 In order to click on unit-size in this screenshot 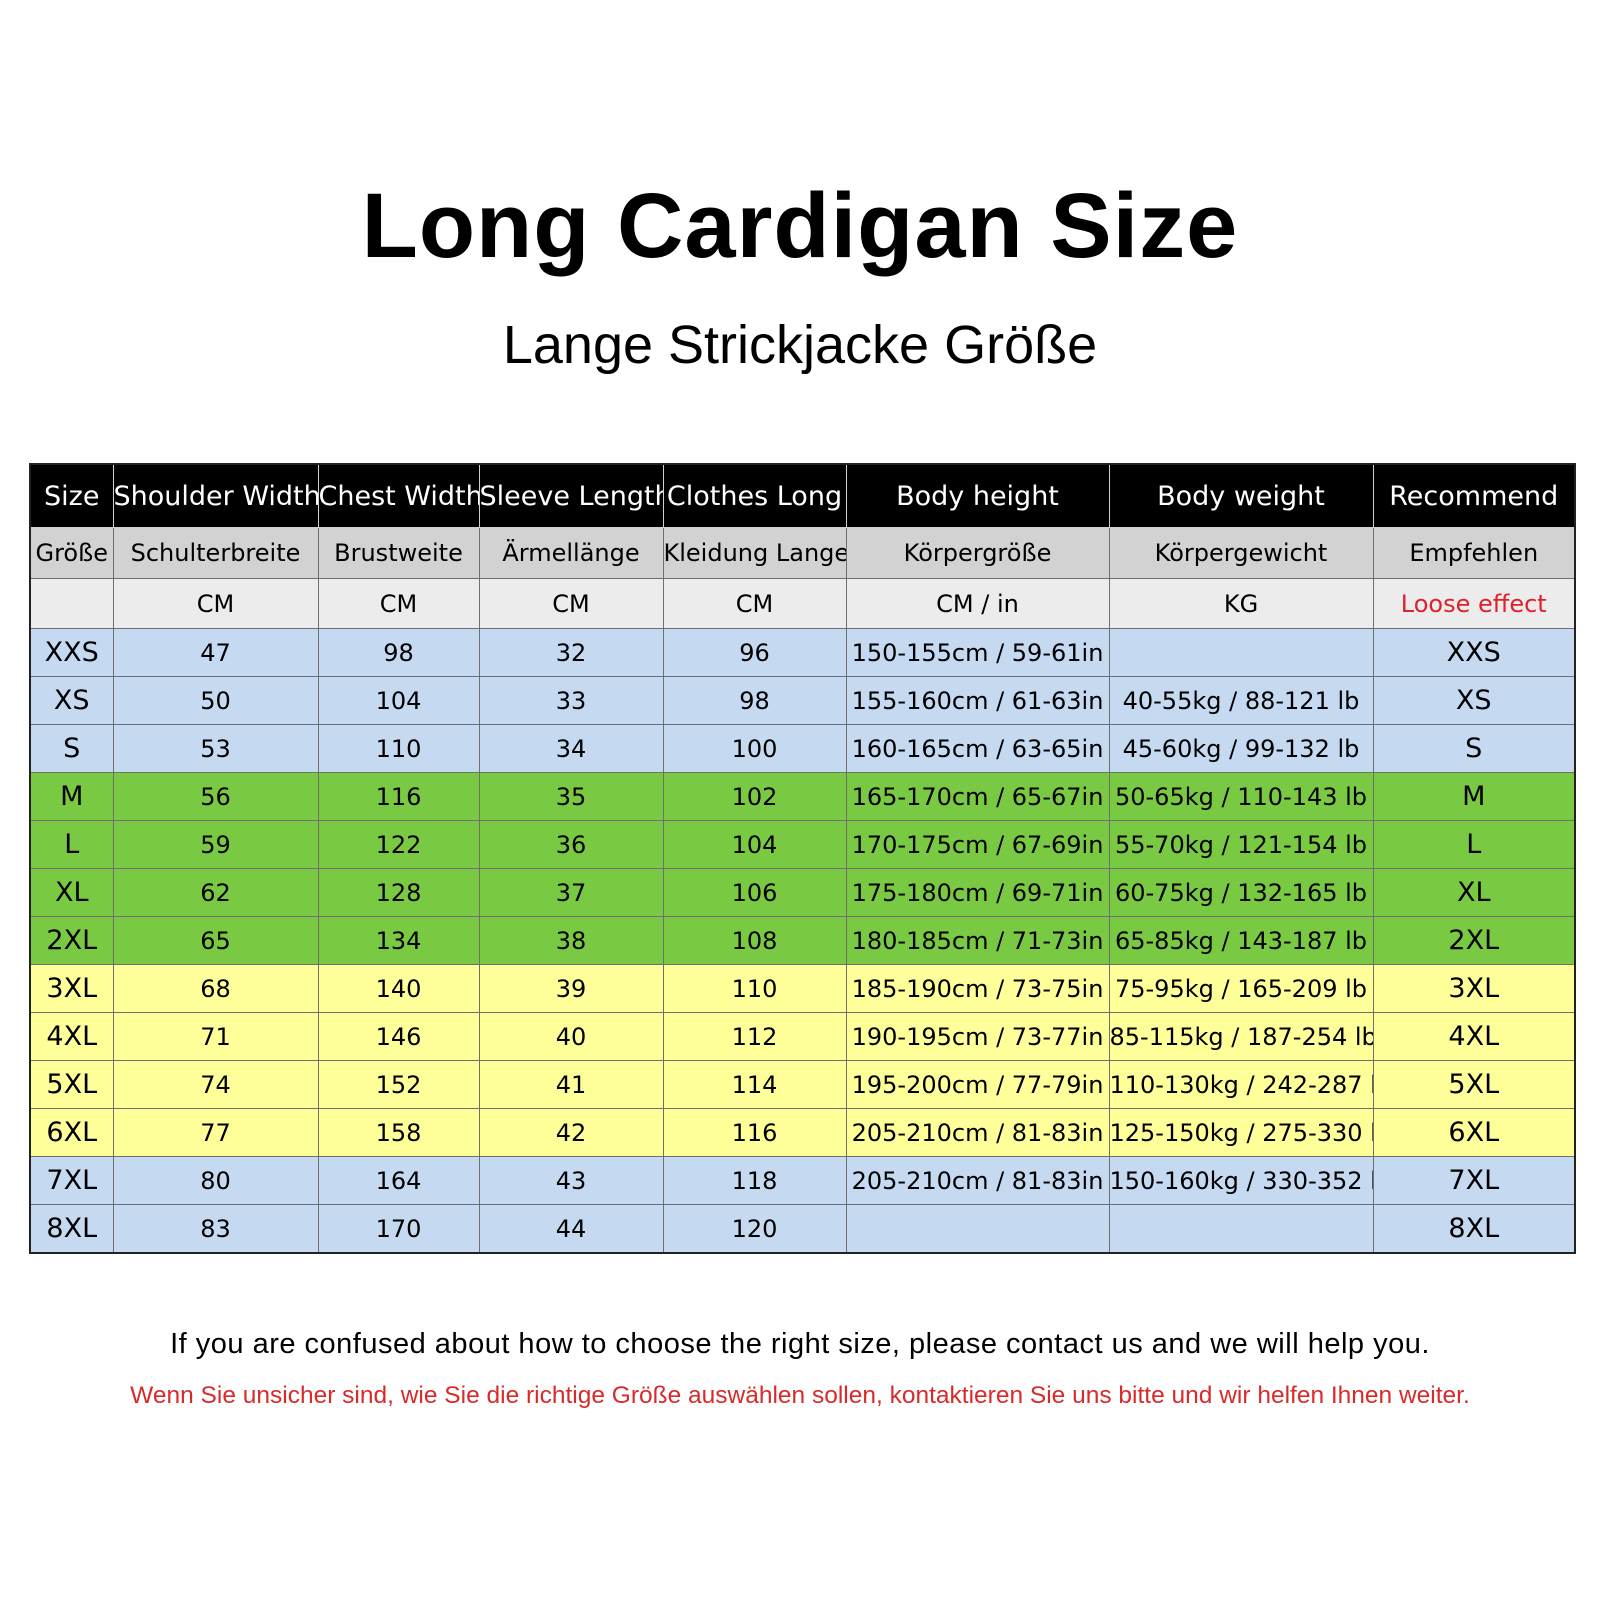, I will do `click(71, 603)`.